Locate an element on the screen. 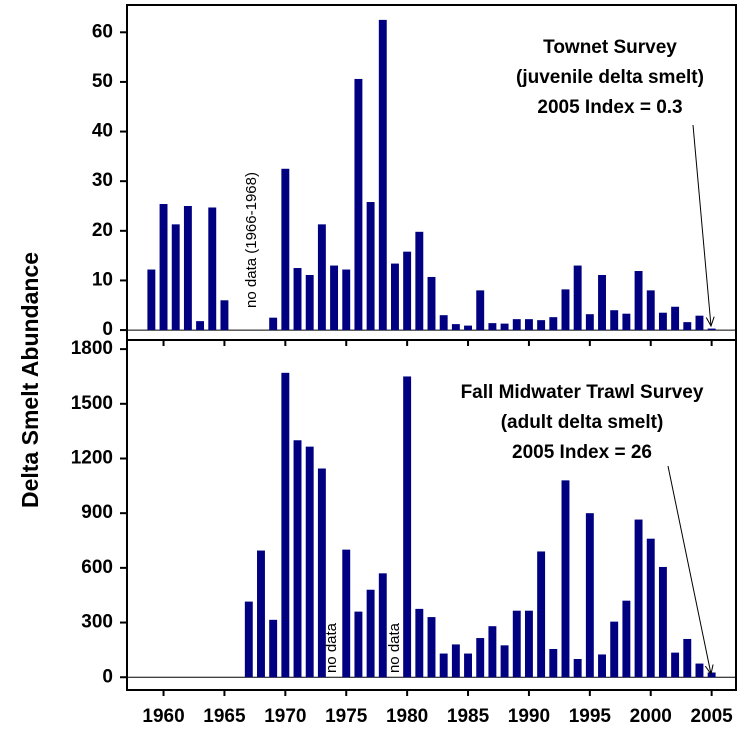  no-data-note: no data (1966-1968) is located at coordinates (251, 240).